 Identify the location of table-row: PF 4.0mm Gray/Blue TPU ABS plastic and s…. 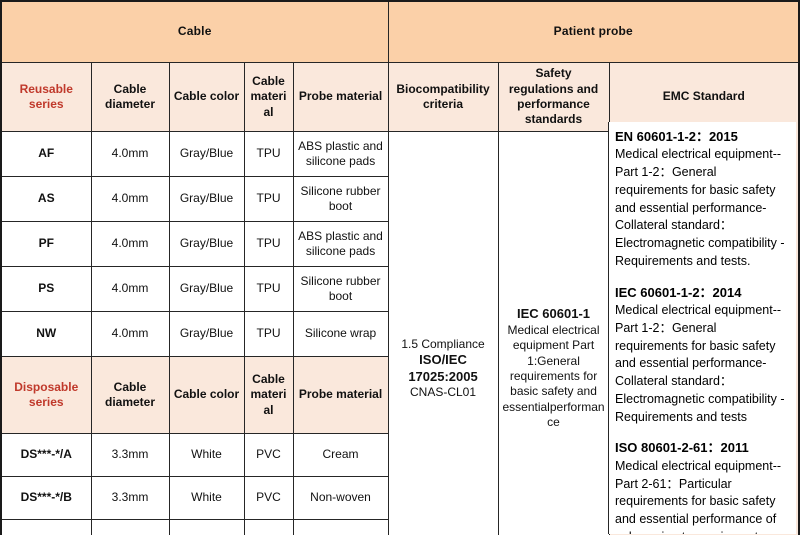
(399, 244).